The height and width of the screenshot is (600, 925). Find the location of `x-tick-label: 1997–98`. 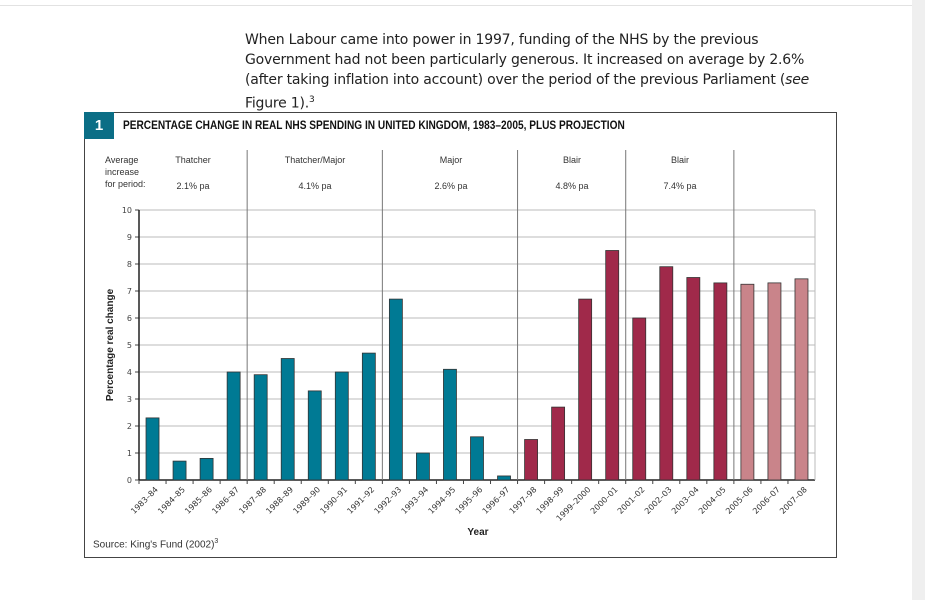

x-tick-label: 1997–98 is located at coordinates (523, 500).